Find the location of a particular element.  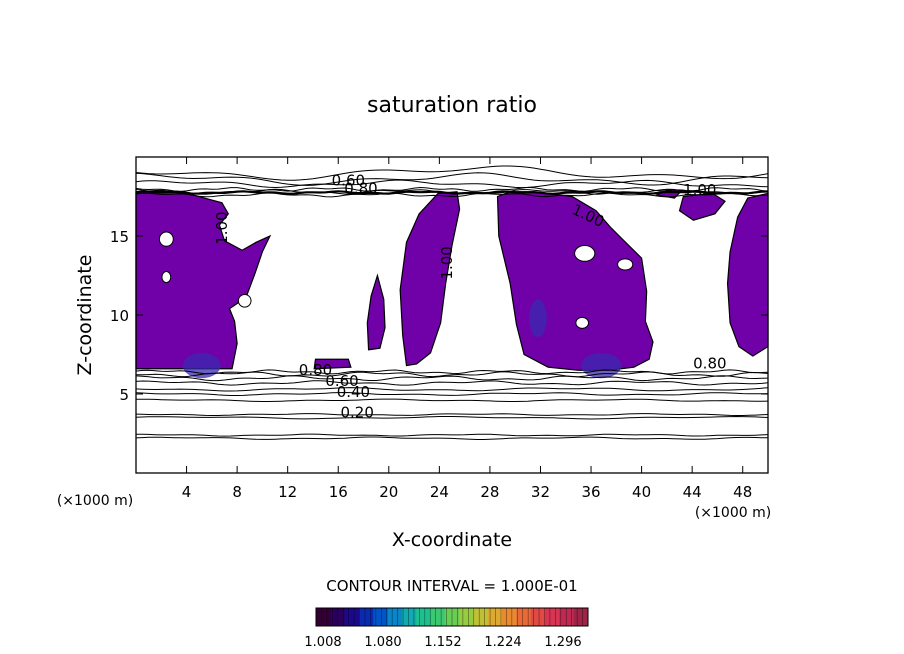

contour-label: 0.40 is located at coordinates (353, 392).